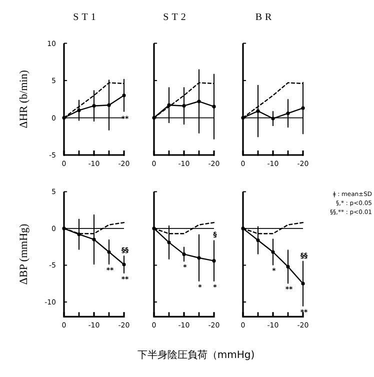 This screenshot has height=377, width=374. I want to click on y-axis-title: ΔHR (b/min), so click(24, 99).